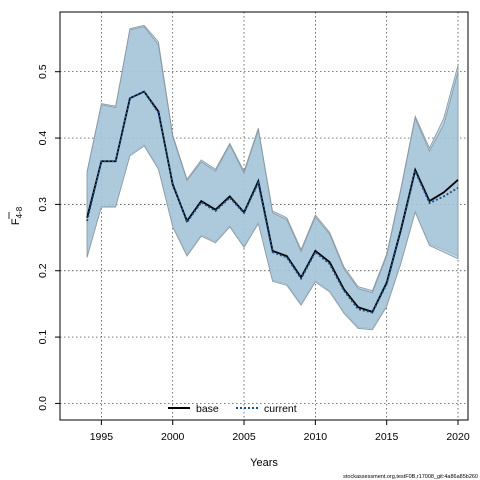  What do you see at coordinates (19, 212) in the screenshot?
I see `y-axis-title-subscript: 4-8` at bounding box center [19, 212].